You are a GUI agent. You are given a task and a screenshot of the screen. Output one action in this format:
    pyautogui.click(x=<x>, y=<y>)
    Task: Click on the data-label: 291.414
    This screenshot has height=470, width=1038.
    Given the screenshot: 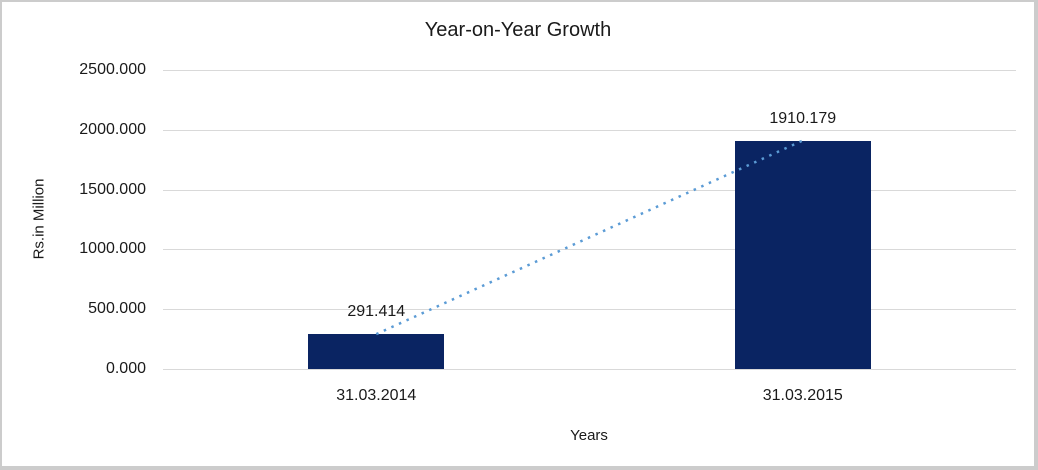 What is the action you would take?
    pyautogui.click(x=376, y=312)
    